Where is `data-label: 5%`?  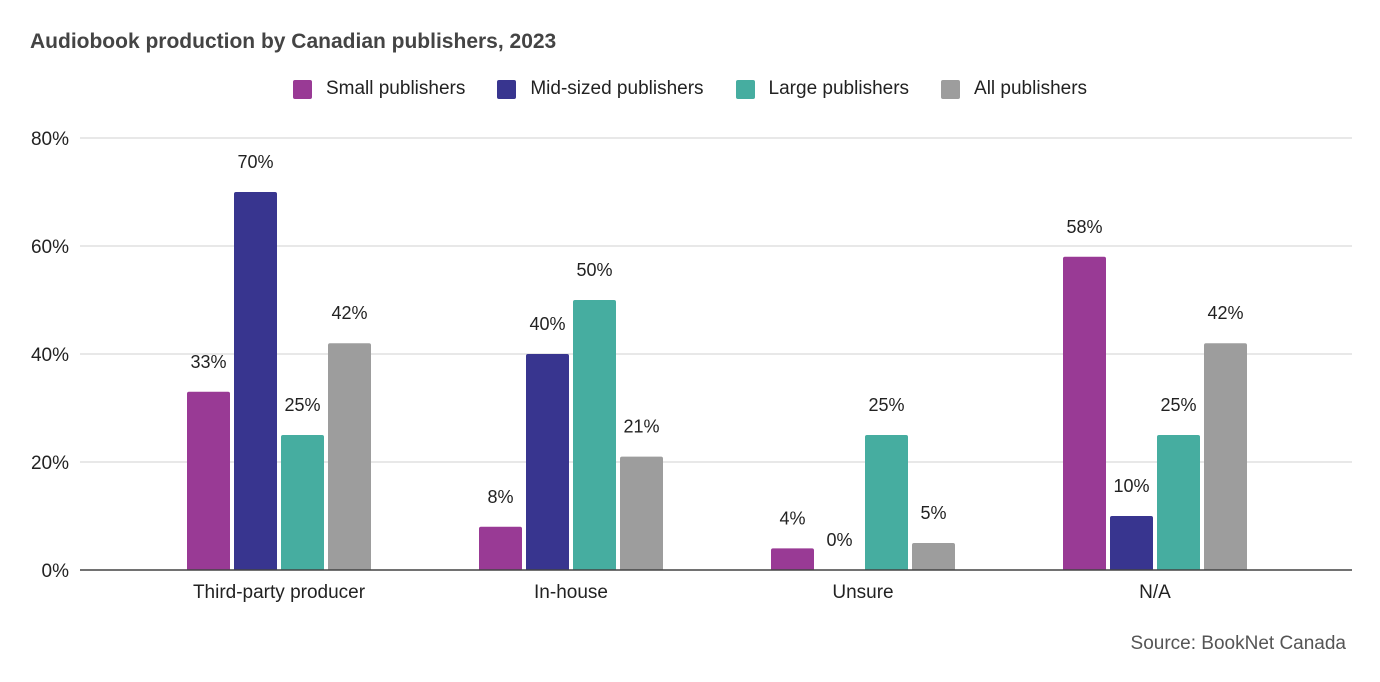 data-label: 5% is located at coordinates (933, 513).